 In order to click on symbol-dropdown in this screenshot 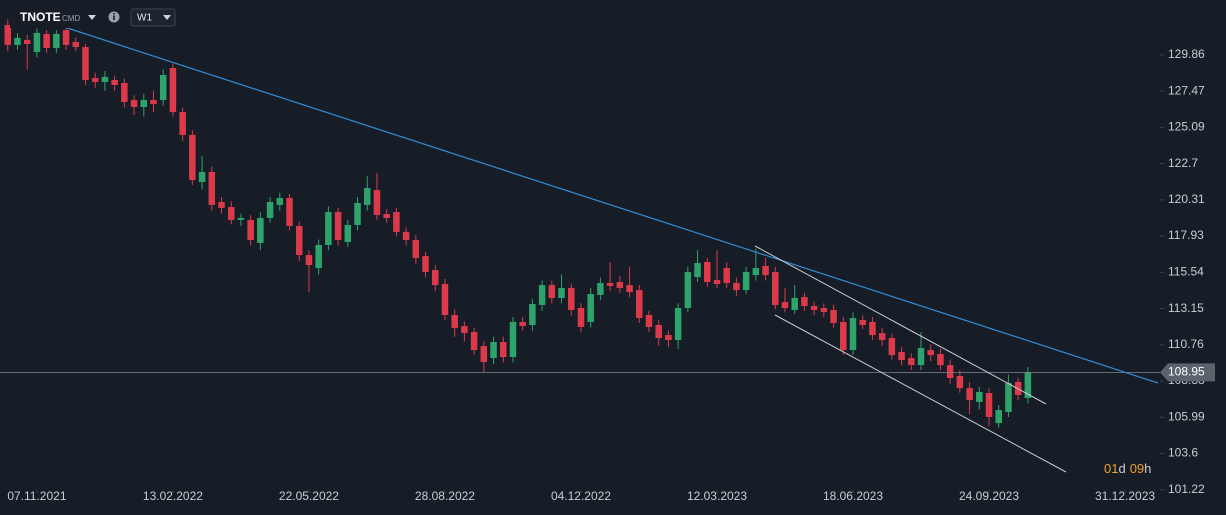, I will do `click(92, 17)`.